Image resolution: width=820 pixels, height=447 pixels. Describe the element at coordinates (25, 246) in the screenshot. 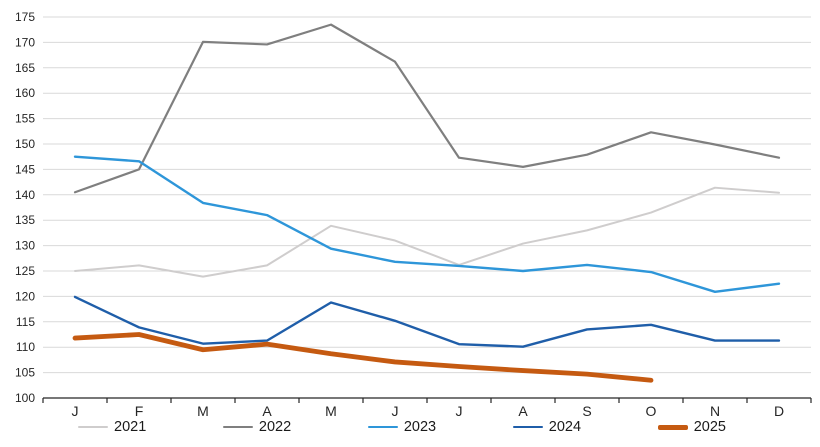

I see `y-tick-label-130: 130` at that location.